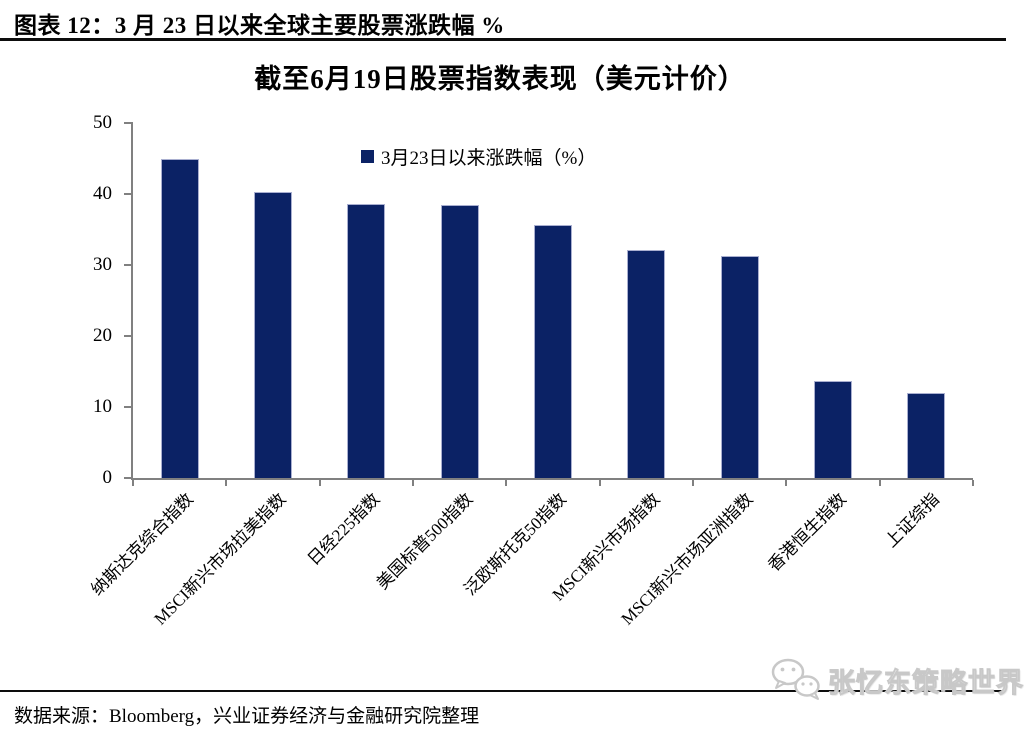 The image size is (1028, 729). Describe the element at coordinates (646, 364) in the screenshot. I see `bar-MSCI新兴市场指数` at that location.